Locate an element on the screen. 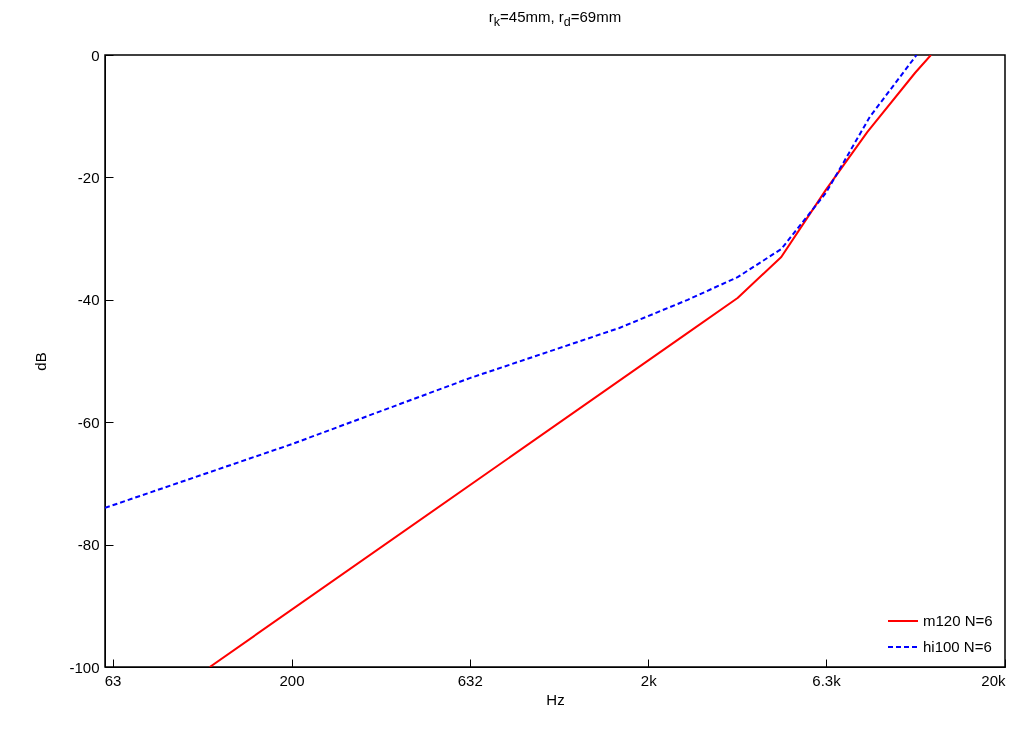  legend-label: m120 N=6 is located at coordinates (958, 620).